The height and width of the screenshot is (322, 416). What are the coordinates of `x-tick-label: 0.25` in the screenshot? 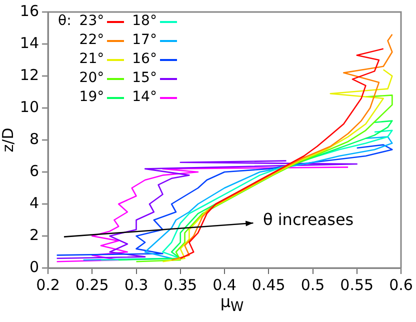 It's located at (92, 285).